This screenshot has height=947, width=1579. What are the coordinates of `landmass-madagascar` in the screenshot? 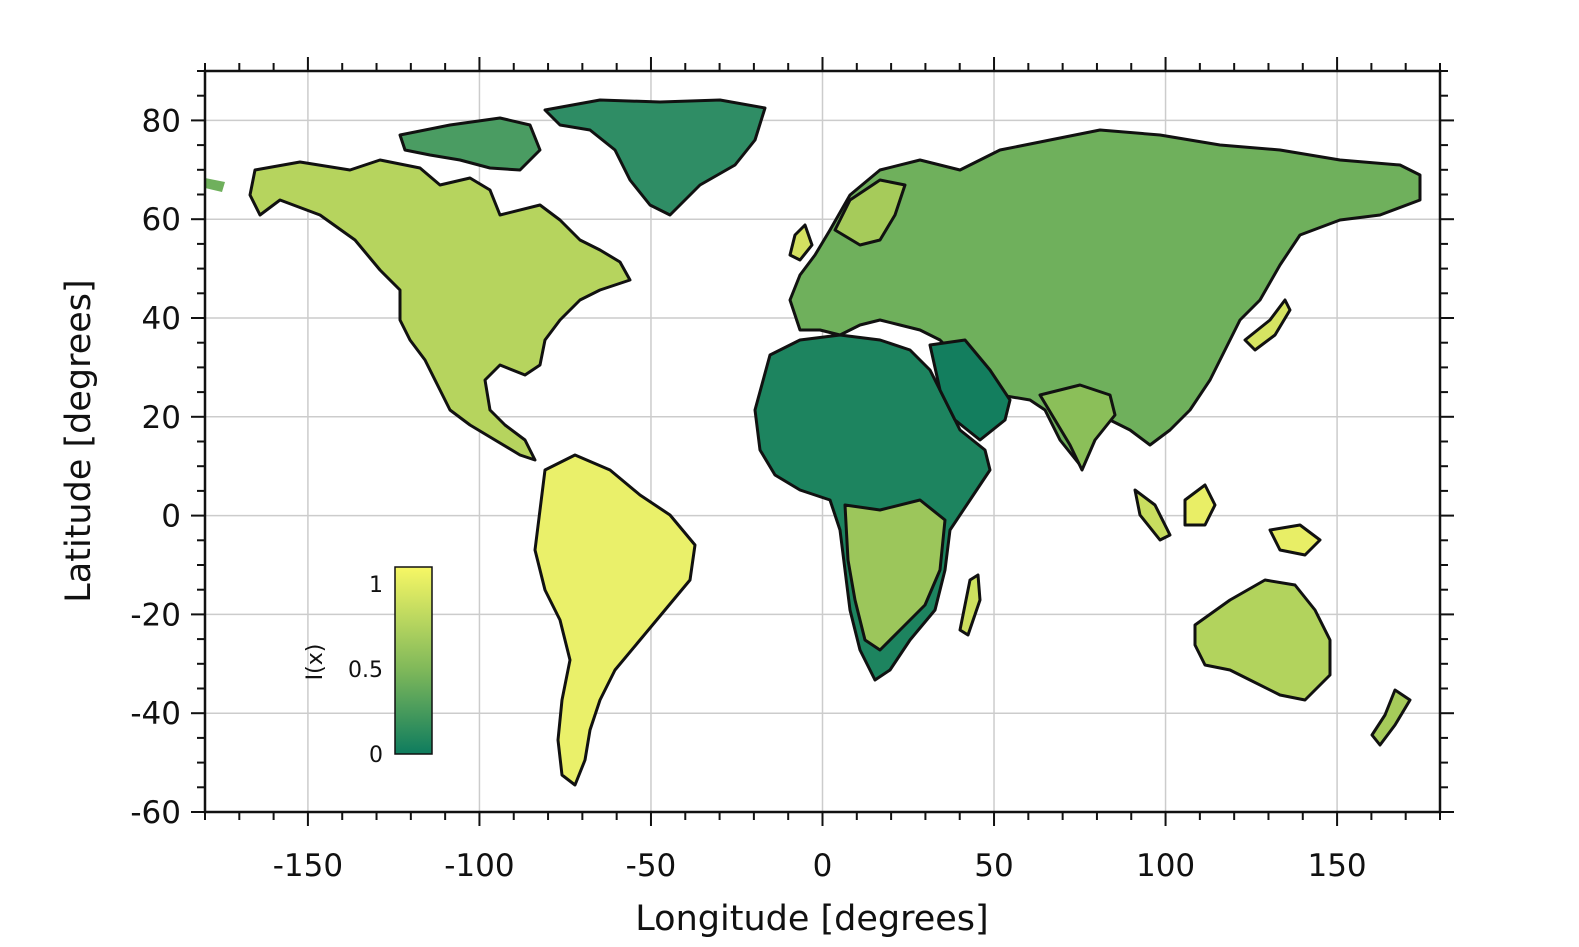 It's located at (970, 605).